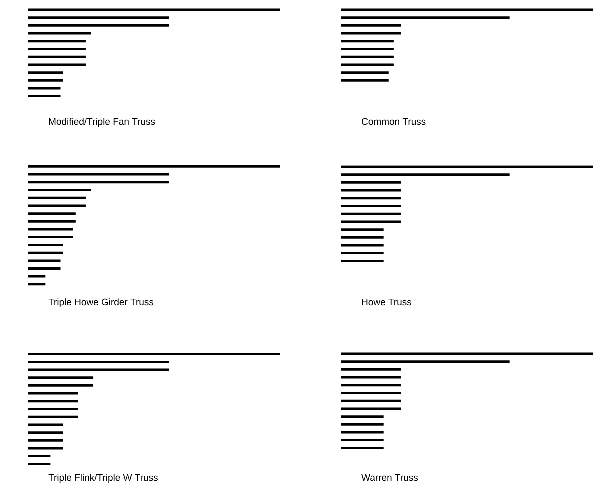 This screenshot has height=490, width=593. Describe the element at coordinates (101, 303) in the screenshot. I see `text: Triple Howe Girder Truss` at that location.